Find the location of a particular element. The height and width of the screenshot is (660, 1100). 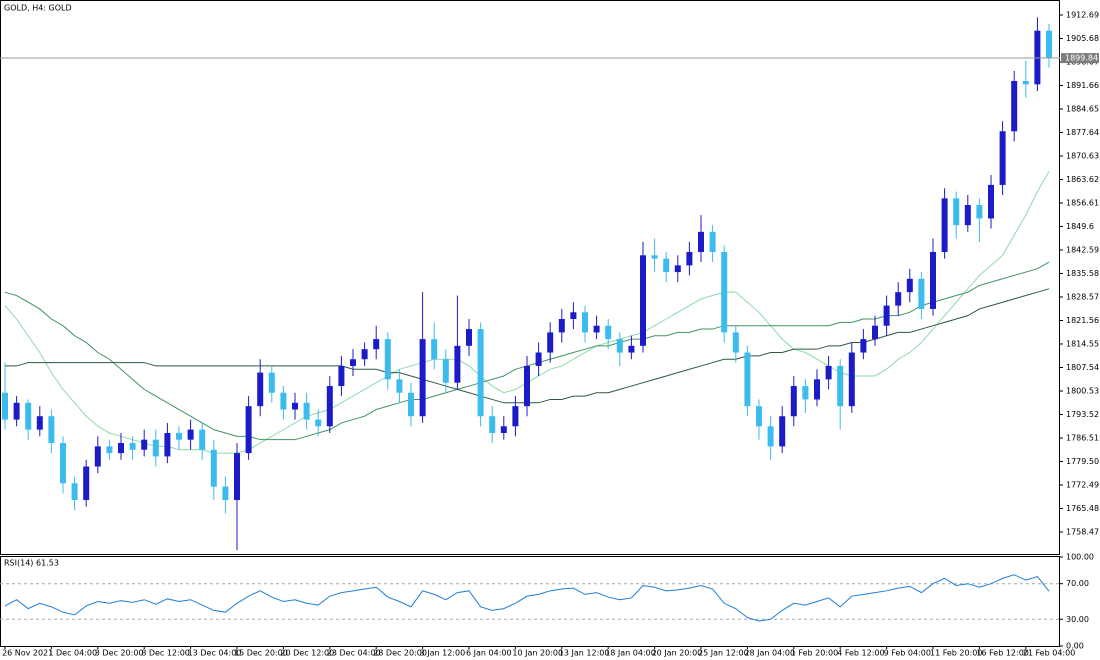

x-tick-label: 4 Feb 12:00 is located at coordinates (860, 653).